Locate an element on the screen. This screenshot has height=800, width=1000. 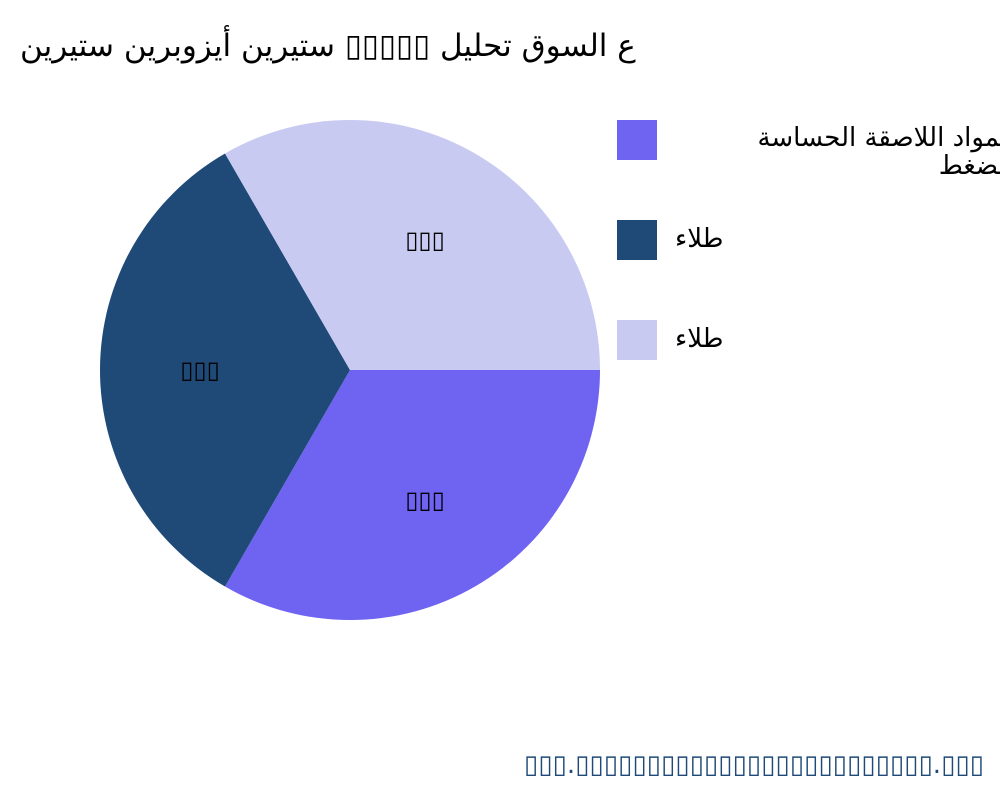
pie-data-label-1: ▯▯▯ is located at coordinates (200, 370).